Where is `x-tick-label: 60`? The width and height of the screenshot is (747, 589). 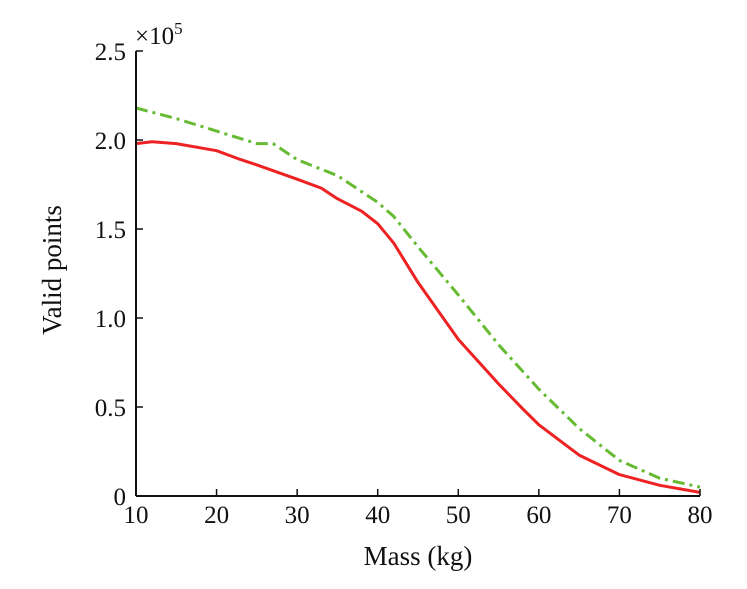
x-tick-label: 60 is located at coordinates (538, 515).